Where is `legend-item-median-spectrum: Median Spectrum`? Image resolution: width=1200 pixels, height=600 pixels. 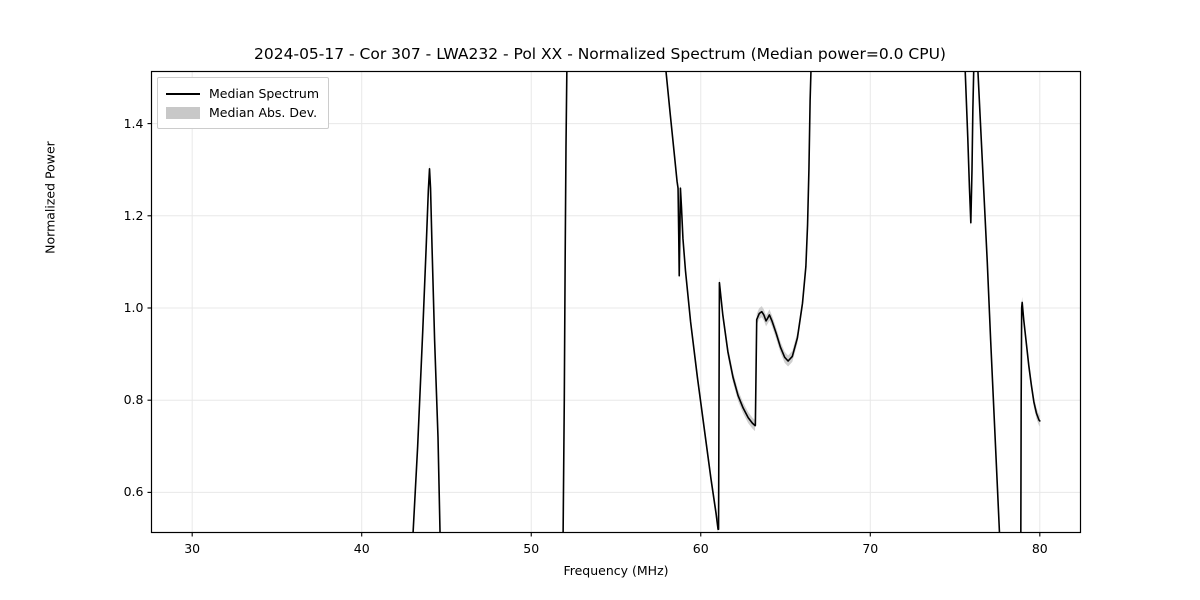
legend-item-median-spectrum: Median Spectrum is located at coordinates (242, 93).